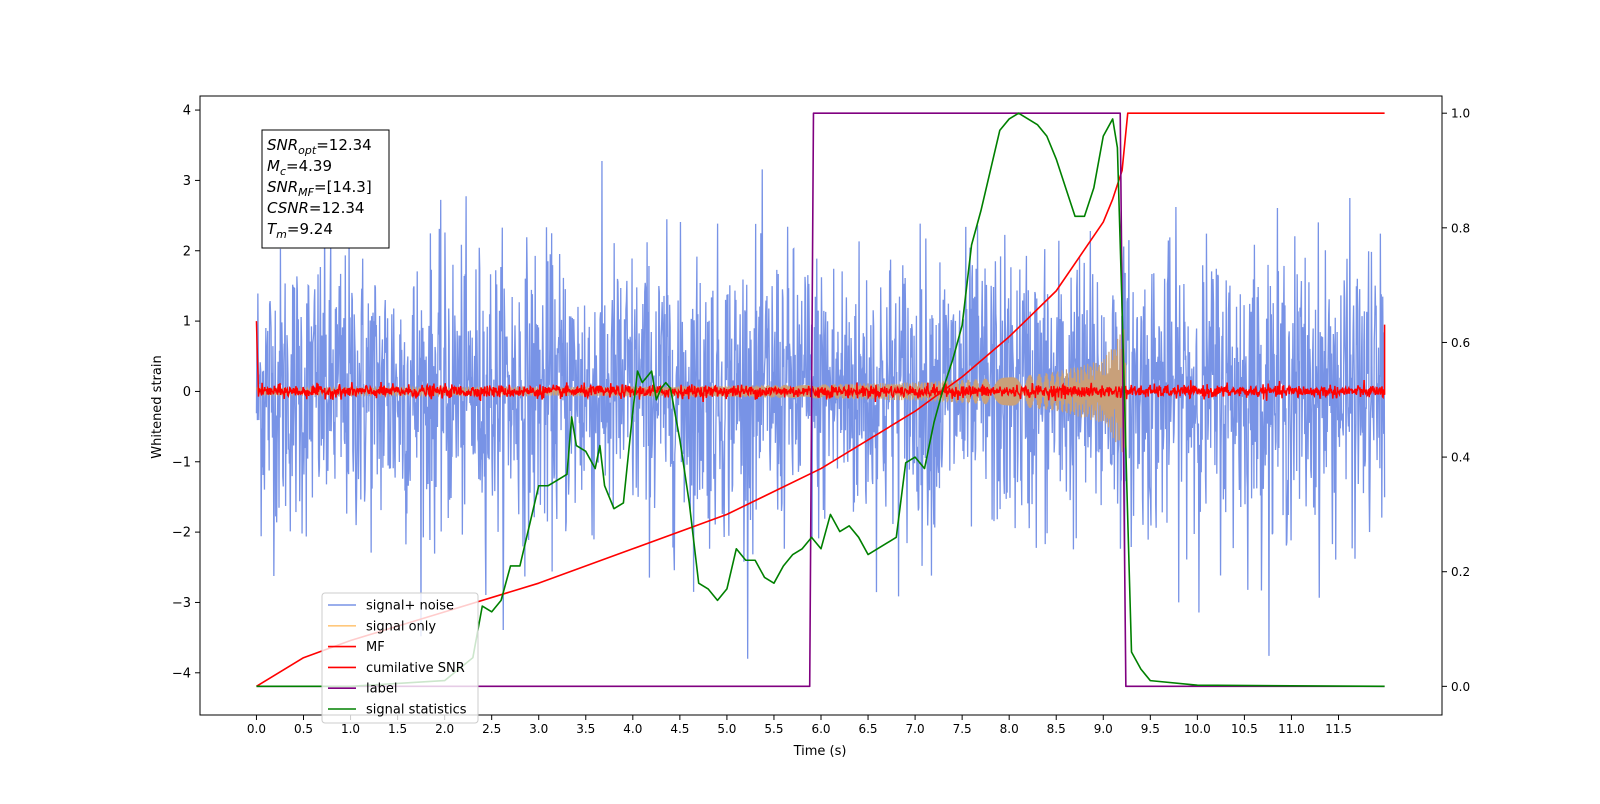  I want to click on y-right-tick-label: 0.6, so click(1460, 343).